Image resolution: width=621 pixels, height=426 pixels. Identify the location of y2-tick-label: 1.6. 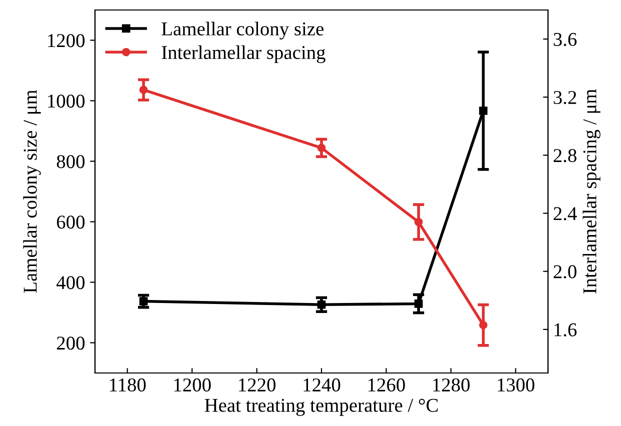
(565, 329).